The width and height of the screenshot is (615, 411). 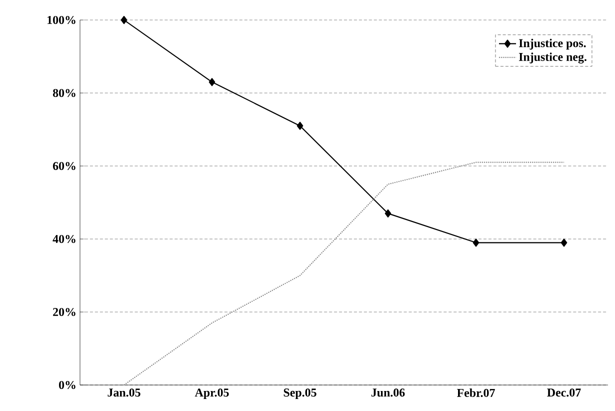 I want to click on y-tick-label: 80%, so click(x=64, y=93).